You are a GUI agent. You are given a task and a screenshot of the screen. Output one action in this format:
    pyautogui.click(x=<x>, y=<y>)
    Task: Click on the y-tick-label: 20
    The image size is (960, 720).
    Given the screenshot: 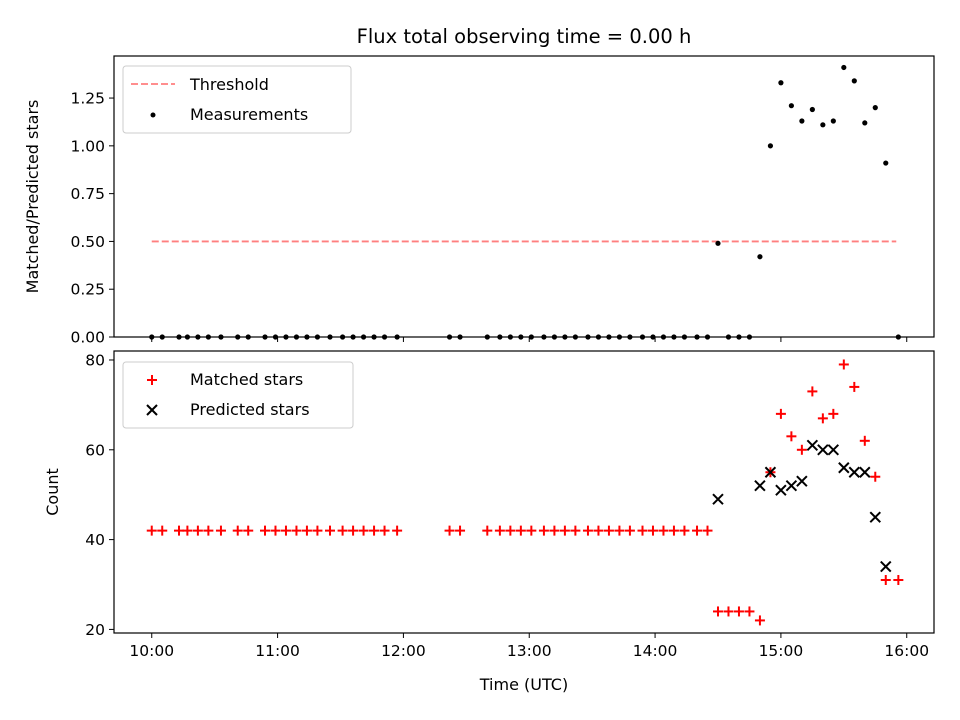 What is the action you would take?
    pyautogui.click(x=95, y=630)
    